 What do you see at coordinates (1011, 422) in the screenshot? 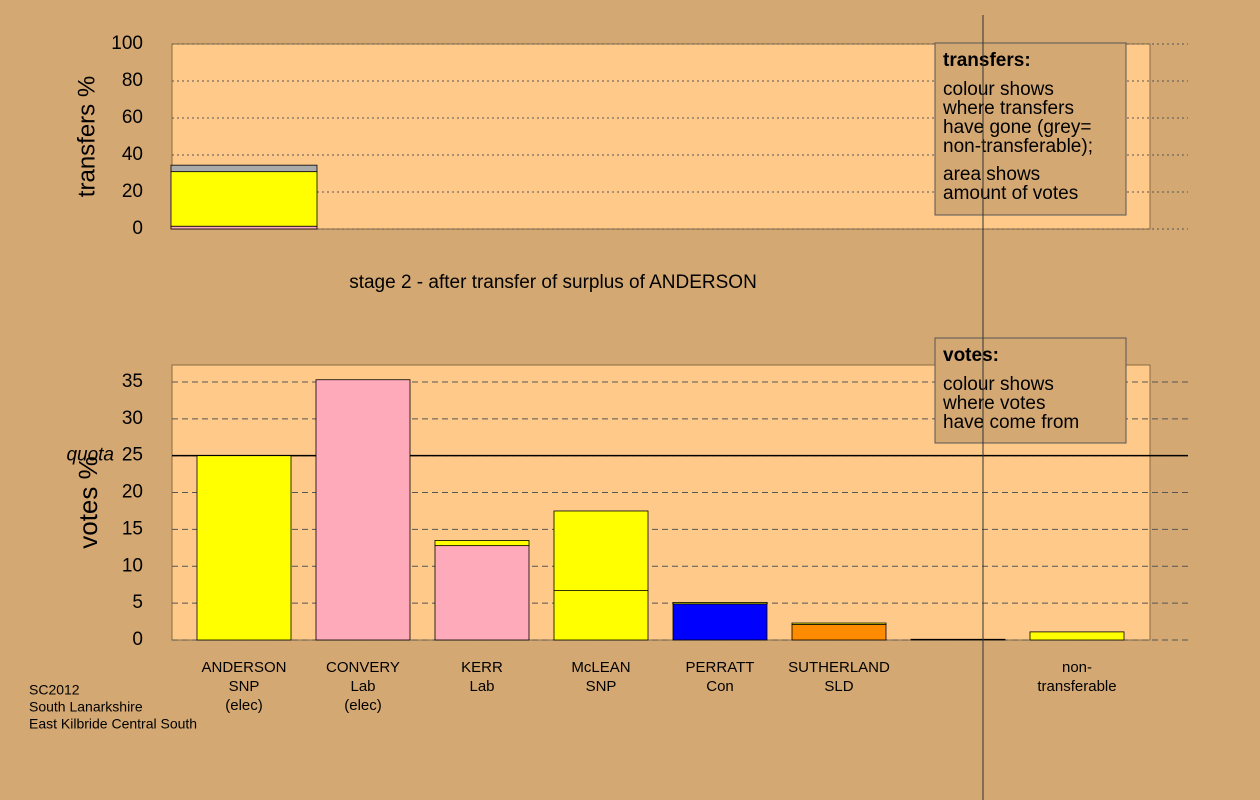
I see `note-text: have come from` at bounding box center [1011, 422].